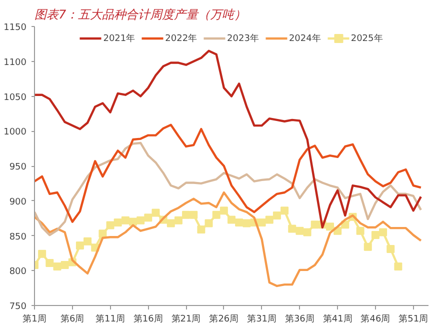 The width and height of the screenshot is (444, 327). What do you see at coordinates (140, 15) in the screenshot?
I see `chart-title: 图表7：五大品种合计周度产量（万吨）` at bounding box center [140, 15].